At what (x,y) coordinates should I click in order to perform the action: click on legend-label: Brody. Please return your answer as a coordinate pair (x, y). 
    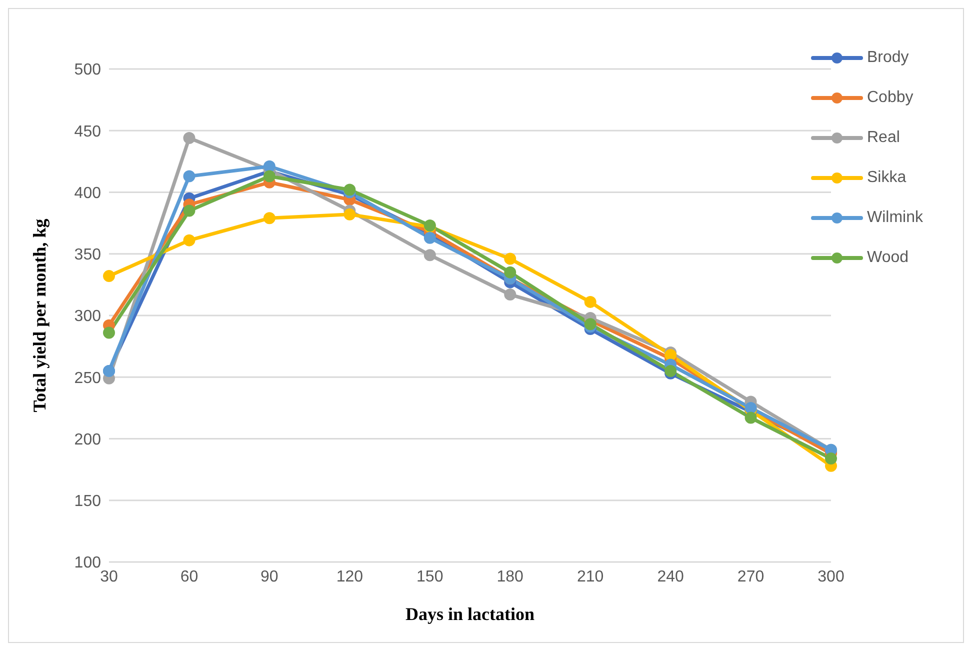
    Looking at the image, I should click on (888, 58).